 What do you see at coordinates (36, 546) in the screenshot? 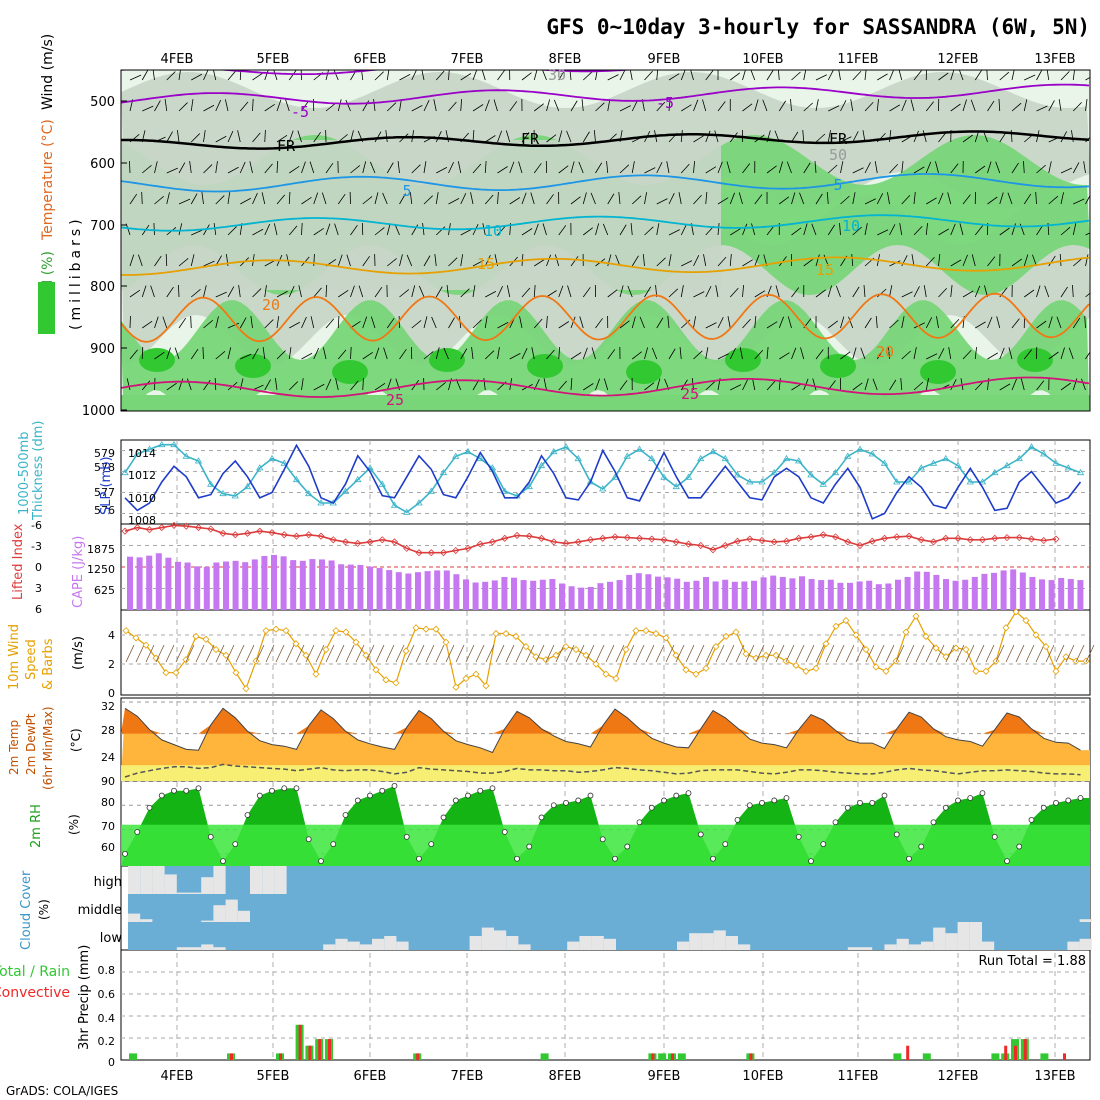
I see `li-tick: -3` at bounding box center [36, 546].